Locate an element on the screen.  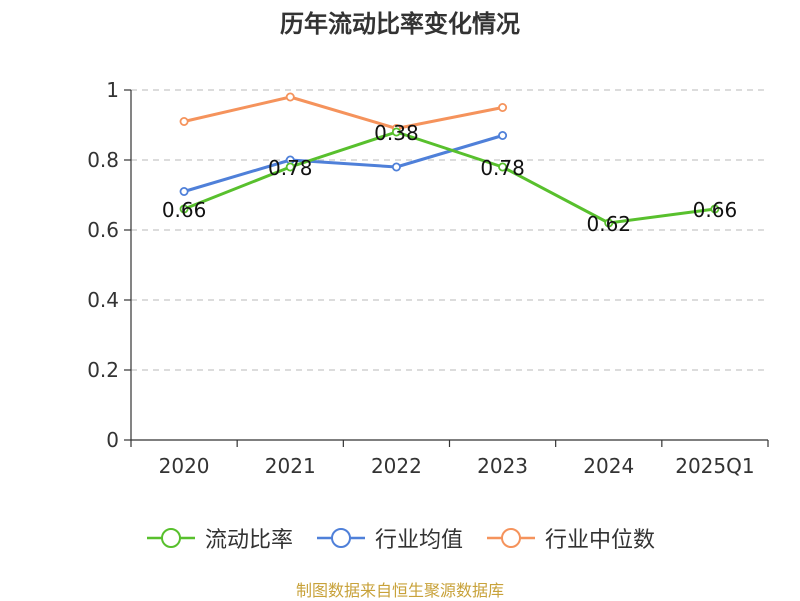
x-tick-label: 2020 is located at coordinates (184, 466).